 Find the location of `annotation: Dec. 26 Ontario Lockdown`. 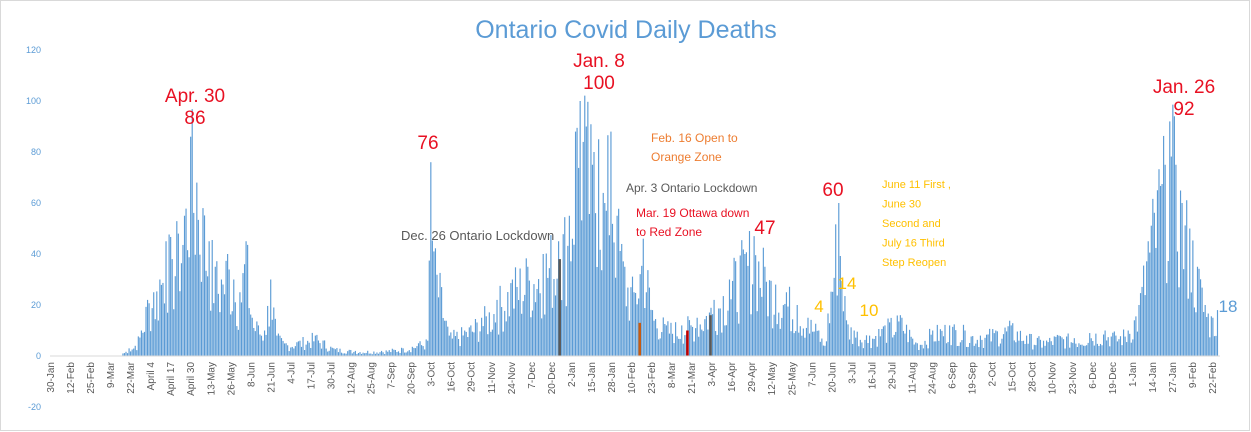

annotation: Dec. 26 Ontario Lockdown is located at coordinates (477, 235).